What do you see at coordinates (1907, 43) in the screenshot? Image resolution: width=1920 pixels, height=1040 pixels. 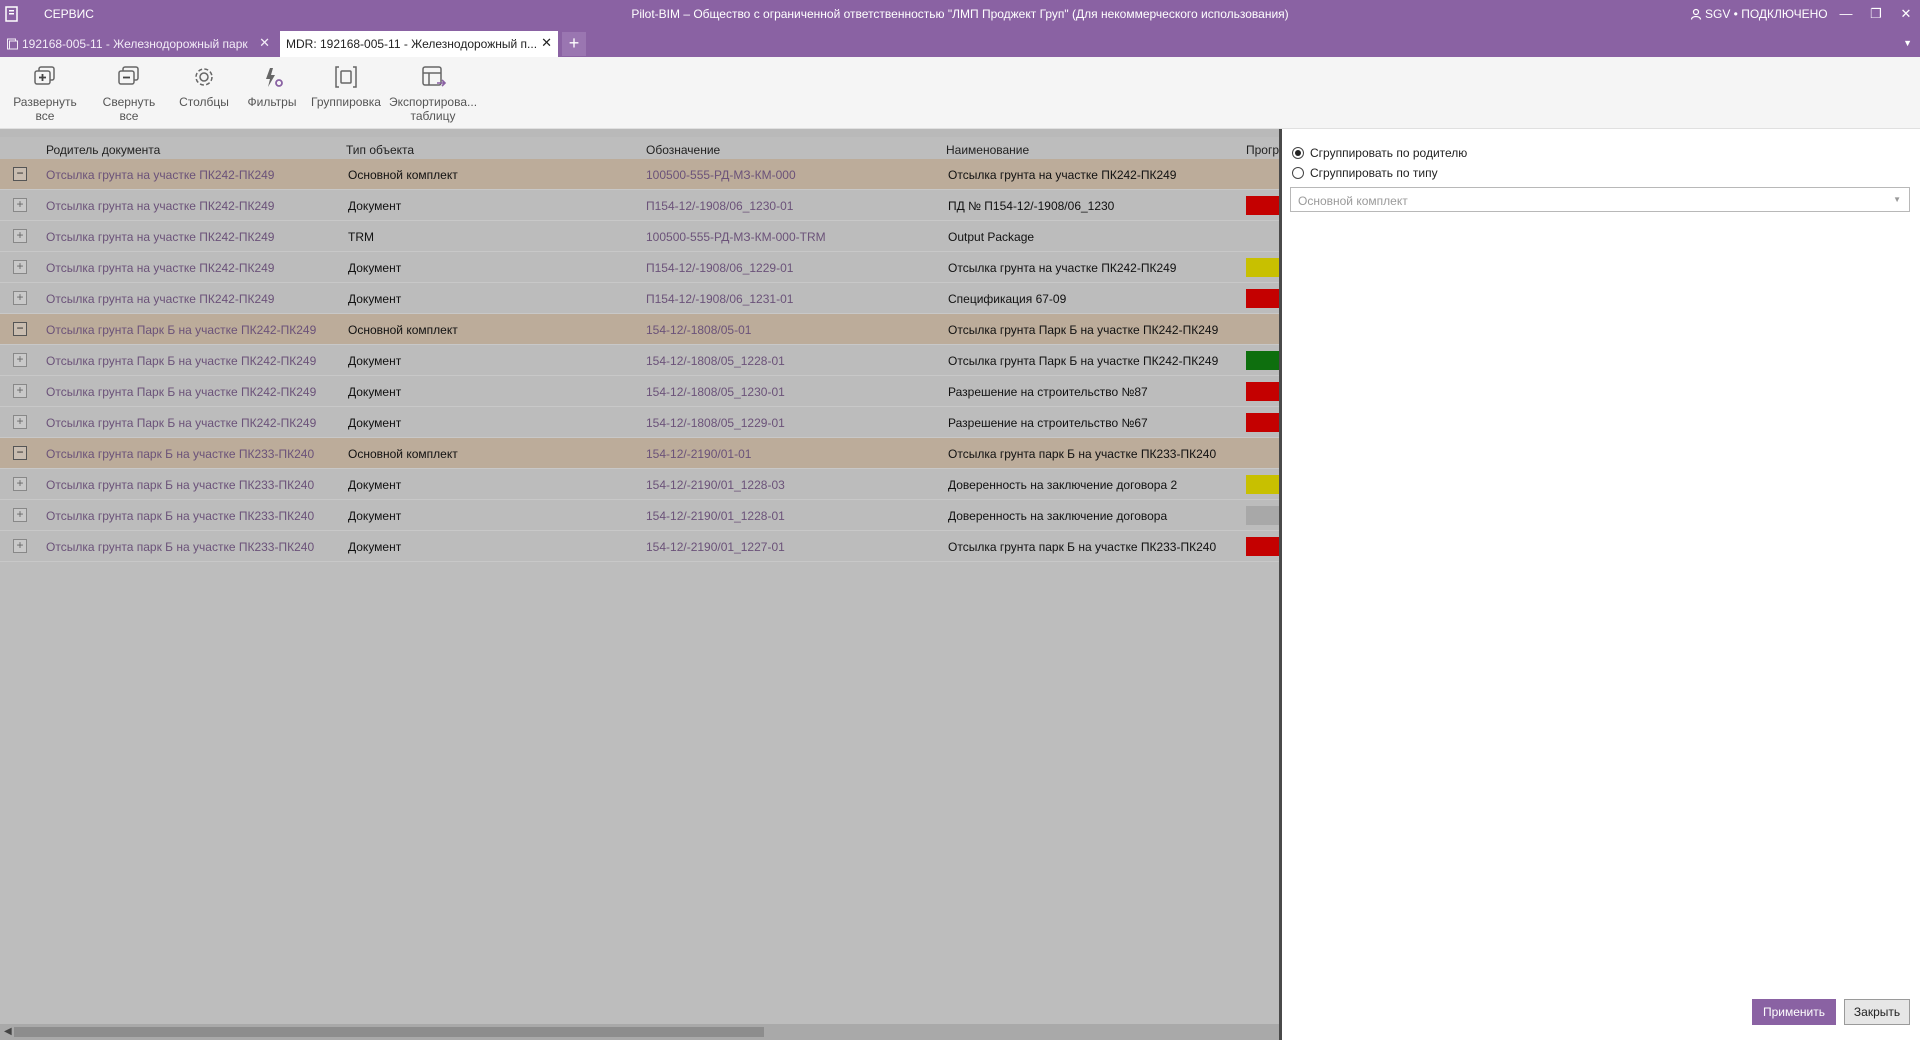 I see `tab-list-dropdown-icon: ▼` at bounding box center [1907, 43].